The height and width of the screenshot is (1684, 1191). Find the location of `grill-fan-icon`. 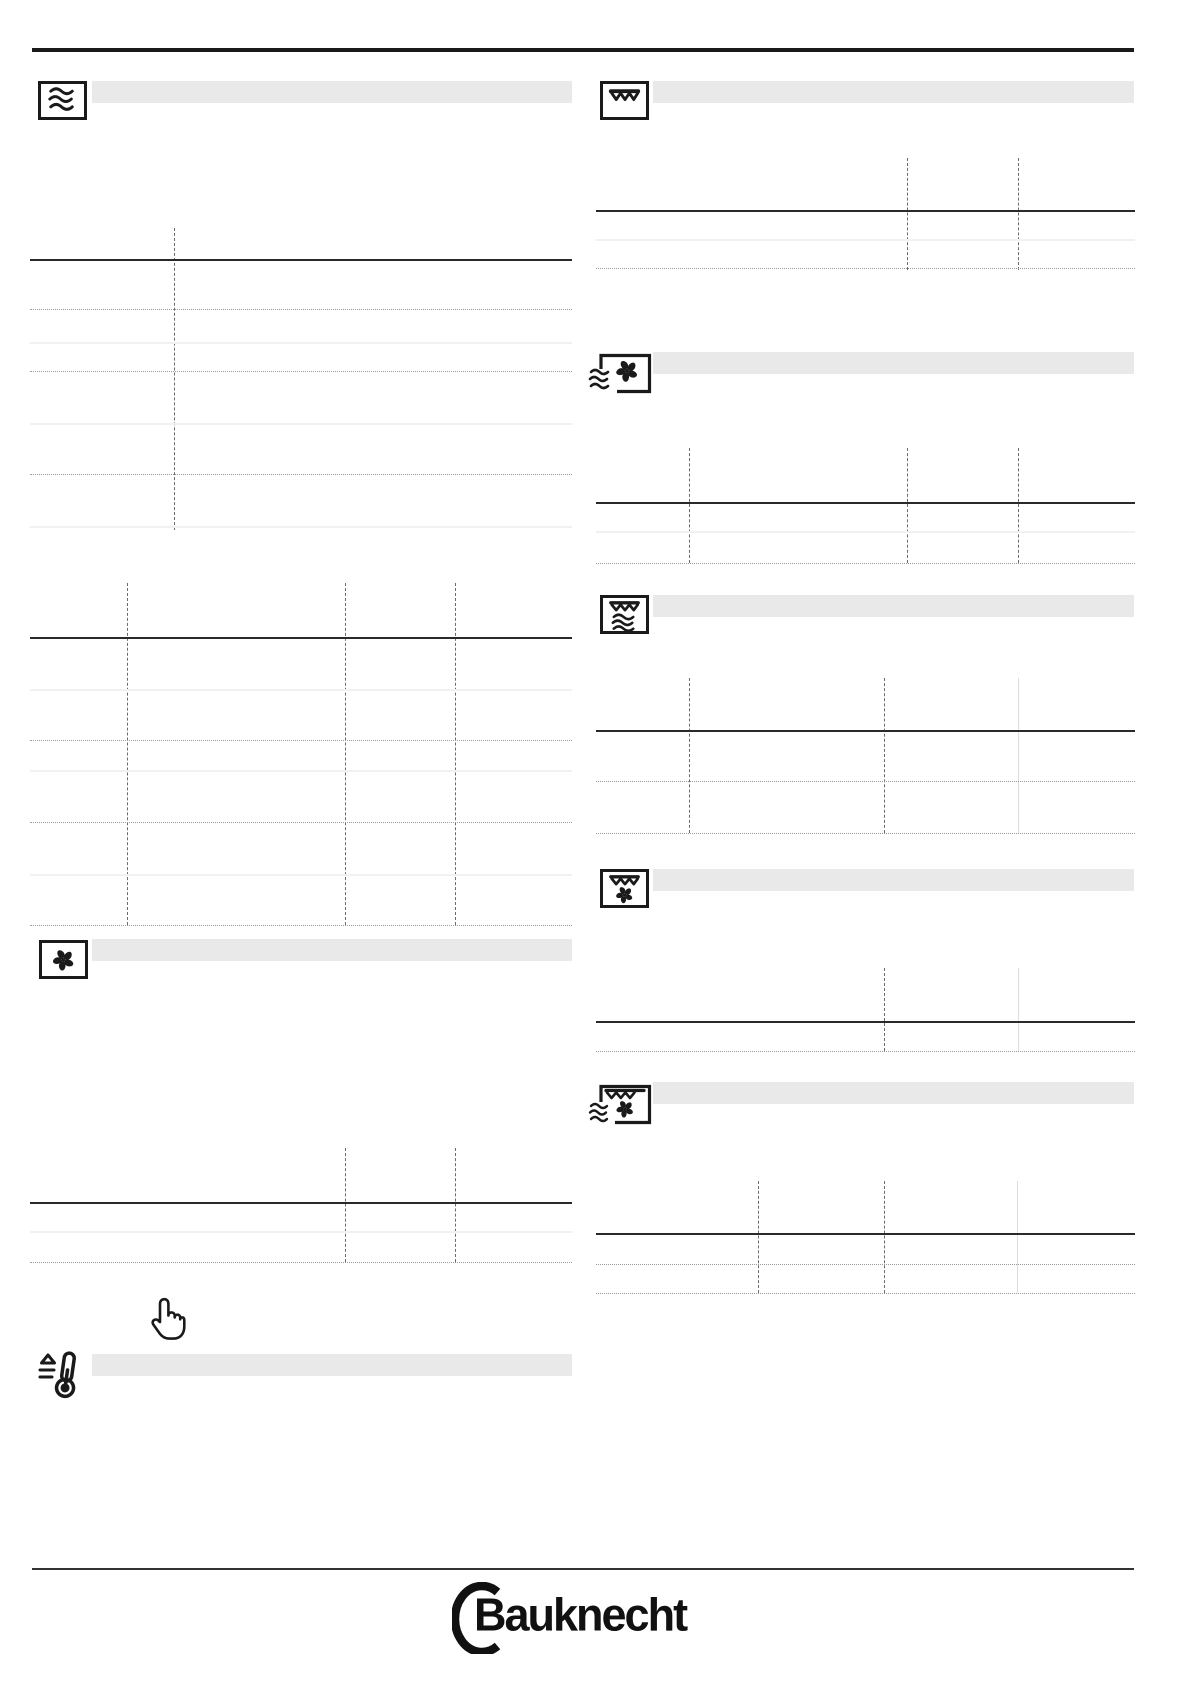

grill-fan-icon is located at coordinates (624, 888).